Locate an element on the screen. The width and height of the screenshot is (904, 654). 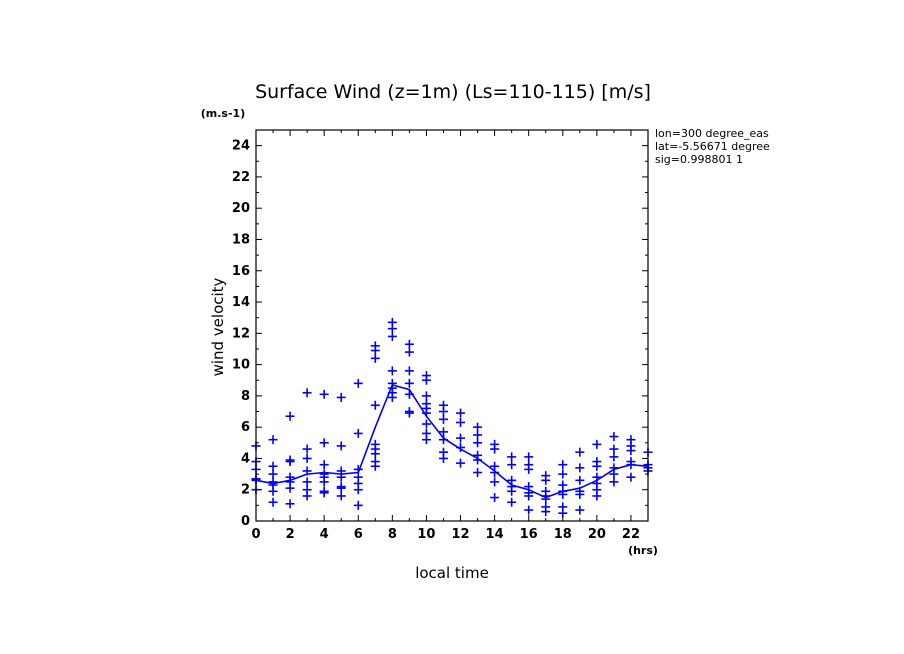
x-tick-label: 20 is located at coordinates (597, 534).